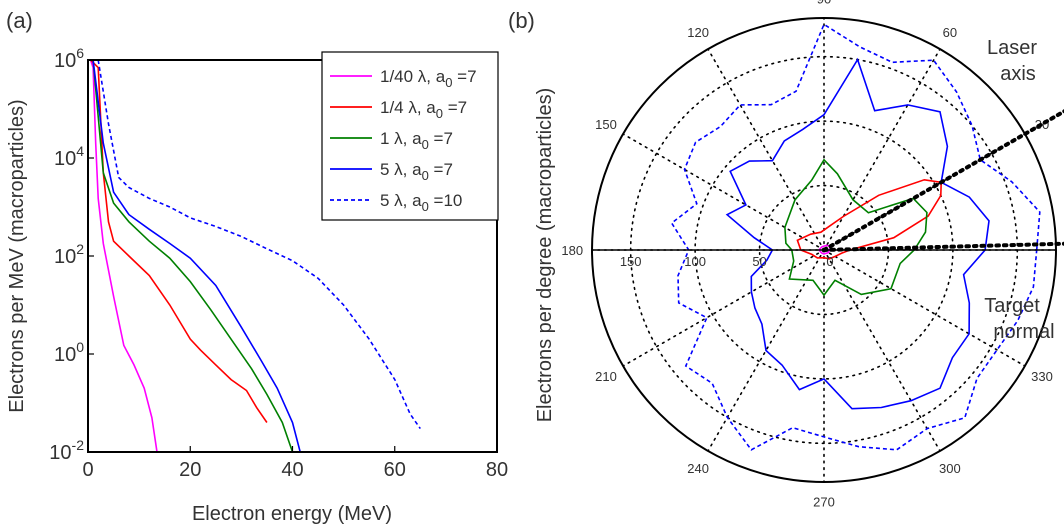 This screenshot has width=1064, height=530. Describe the element at coordinates (497, 470) in the screenshot. I see `x-tick-label: 80` at that location.